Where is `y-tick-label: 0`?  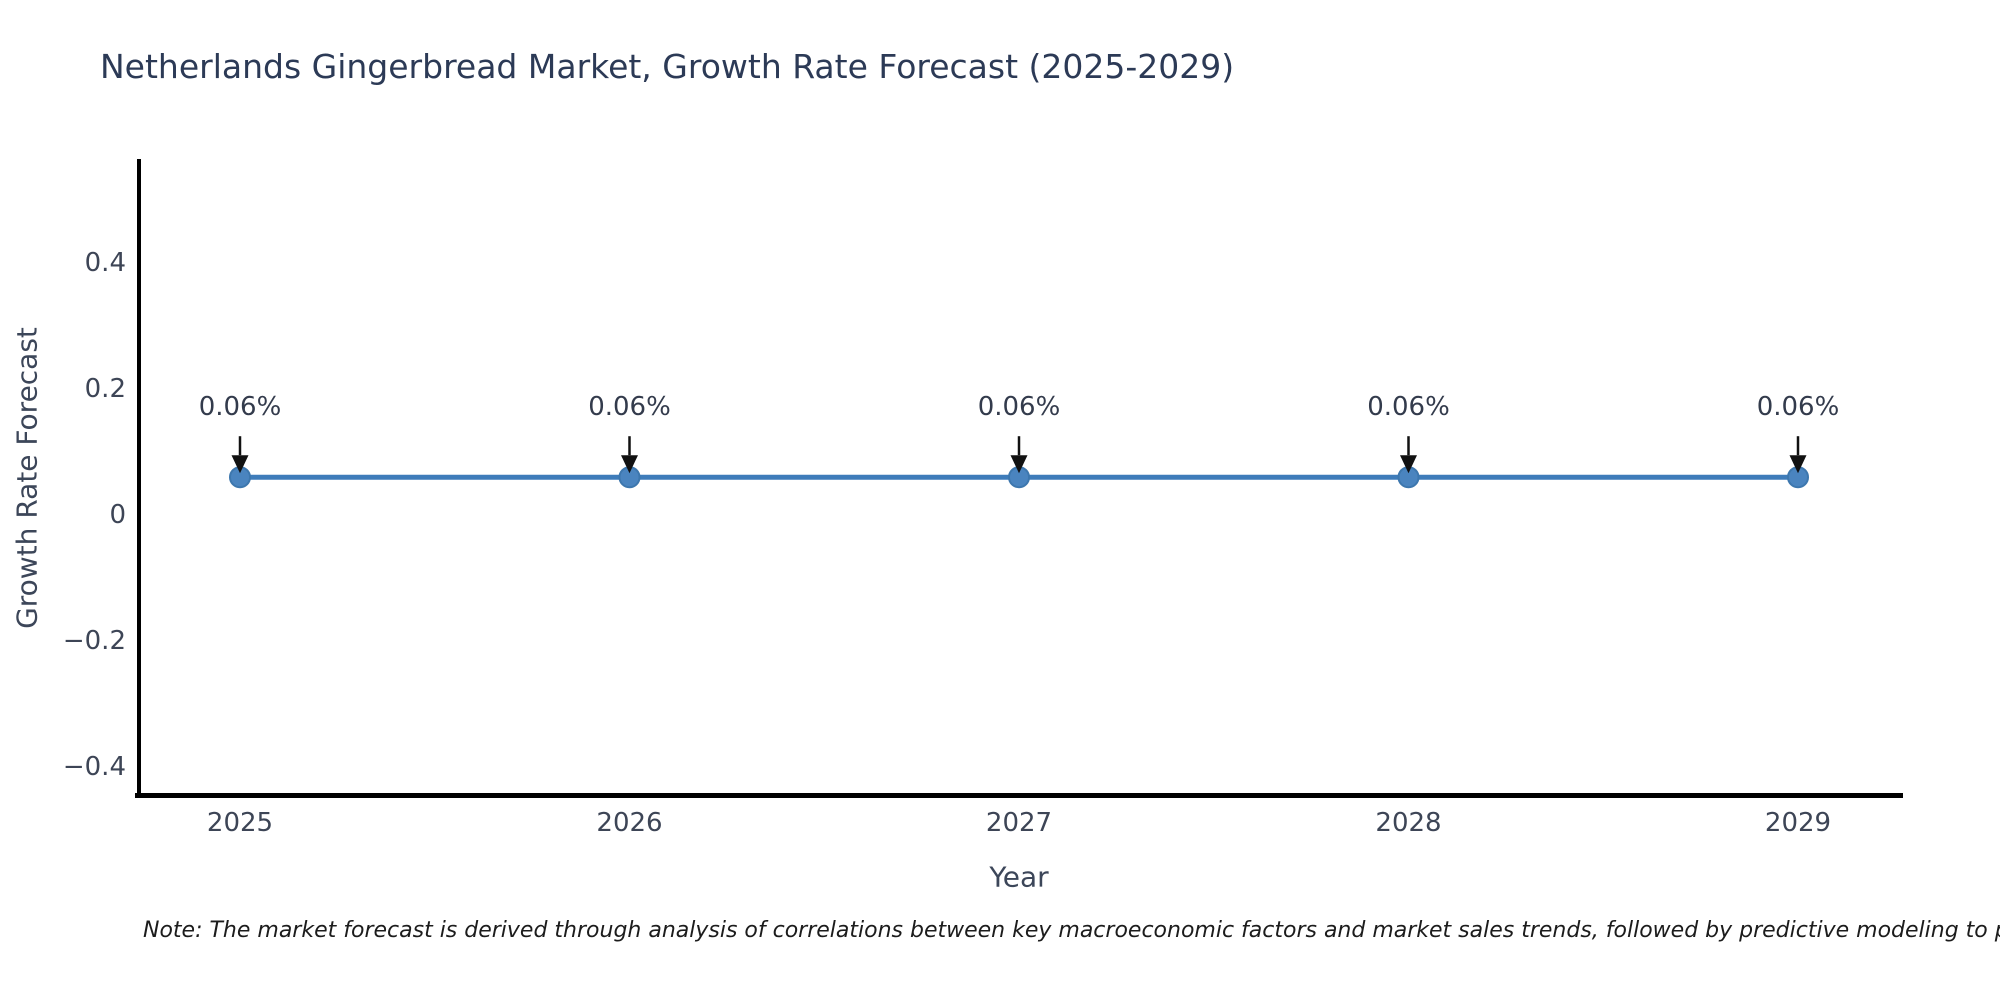 y-tick-label: 0 is located at coordinates (117, 515).